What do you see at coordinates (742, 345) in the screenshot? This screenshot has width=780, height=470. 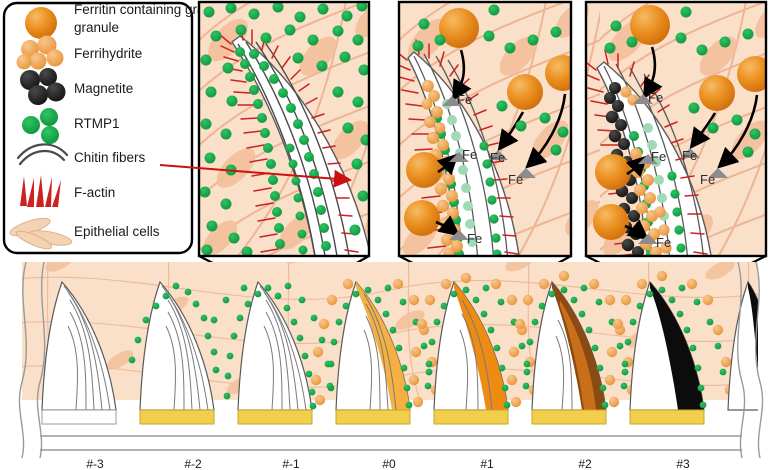 I see `tooth-partial-right` at bounding box center [742, 345].